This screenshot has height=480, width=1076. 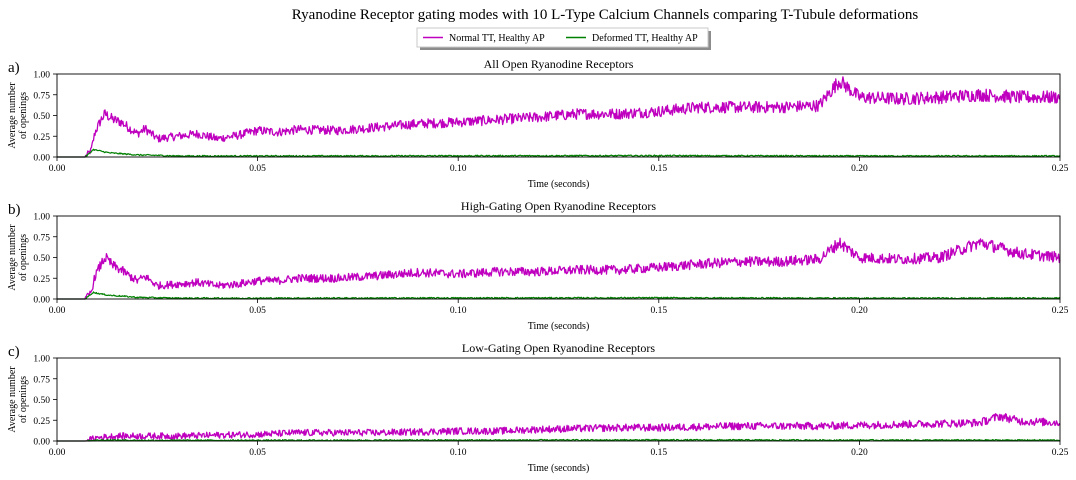 I want to click on panel-label: b), so click(x=14, y=210).